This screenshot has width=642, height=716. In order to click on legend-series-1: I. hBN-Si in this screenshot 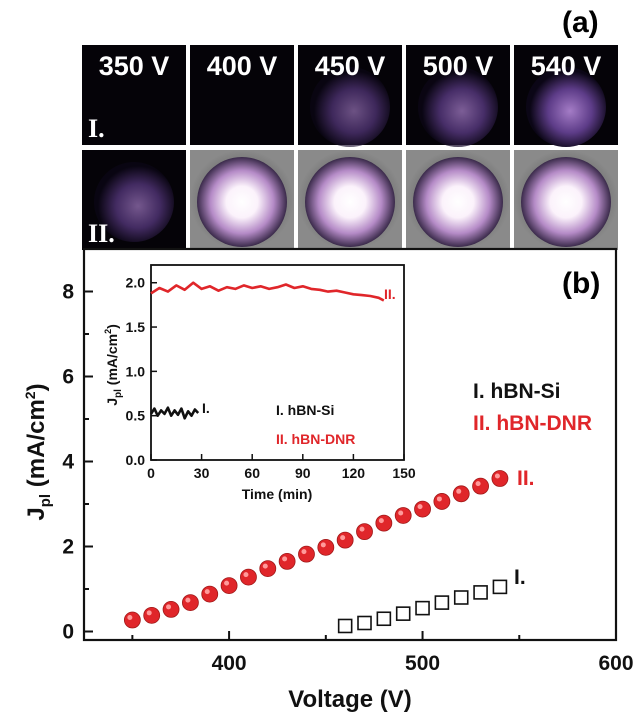, I will do `click(517, 391)`.